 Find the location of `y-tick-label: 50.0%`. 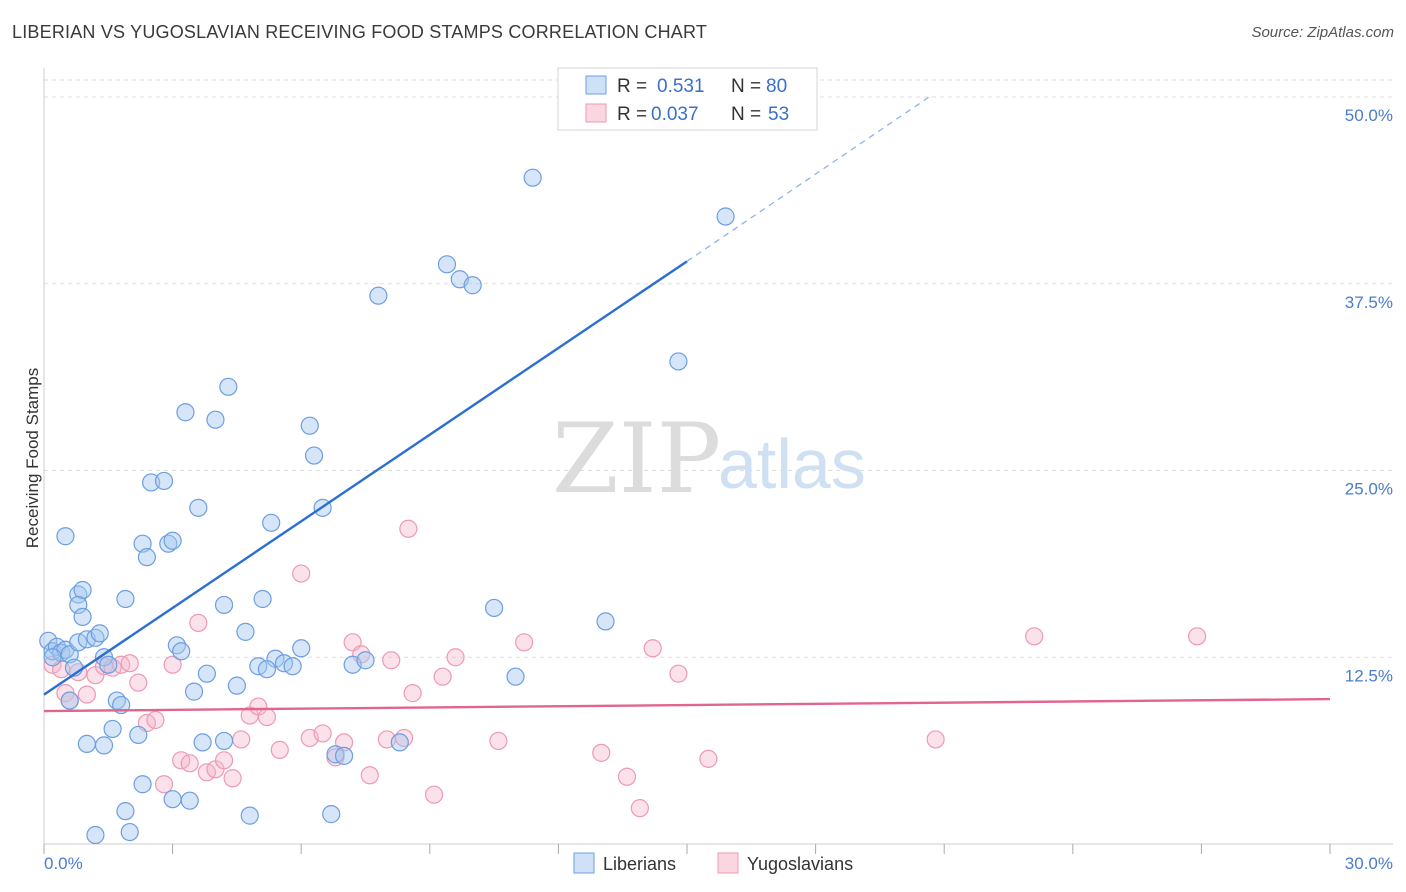

y-tick-label: 50.0% is located at coordinates (1369, 115).